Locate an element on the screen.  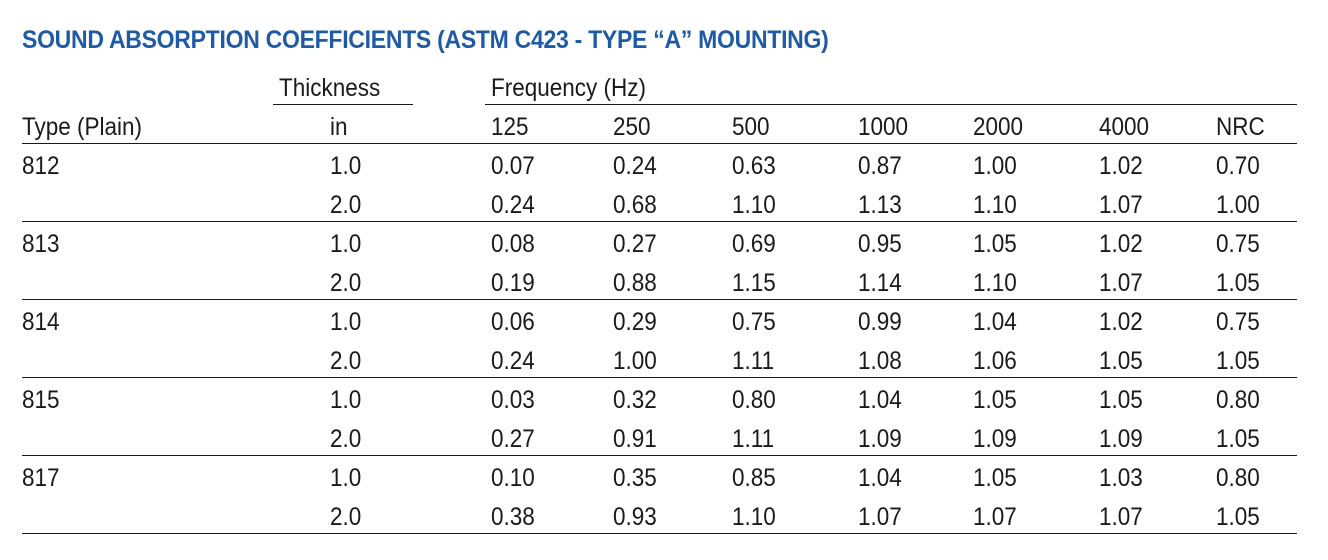
coefficient-value: 0.38 is located at coordinates (513, 517).